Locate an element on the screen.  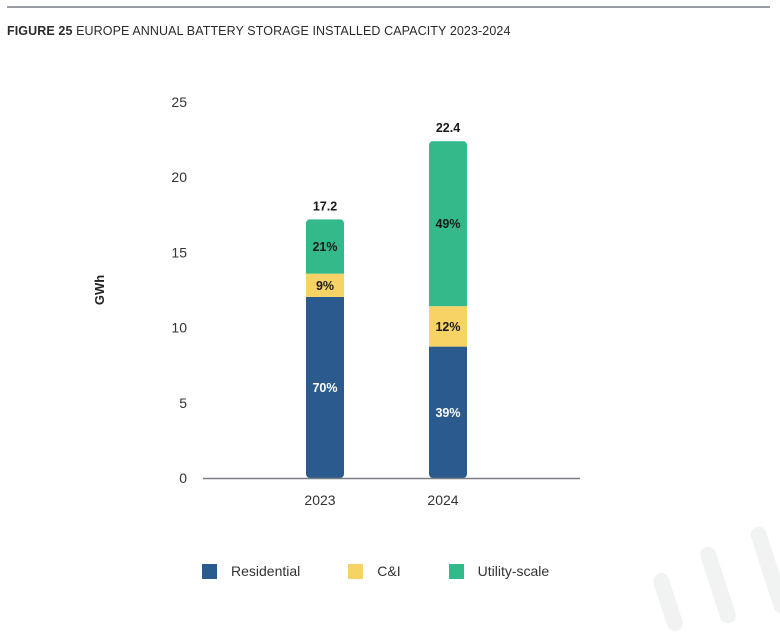
legend-item-residential: Residential is located at coordinates (251, 571).